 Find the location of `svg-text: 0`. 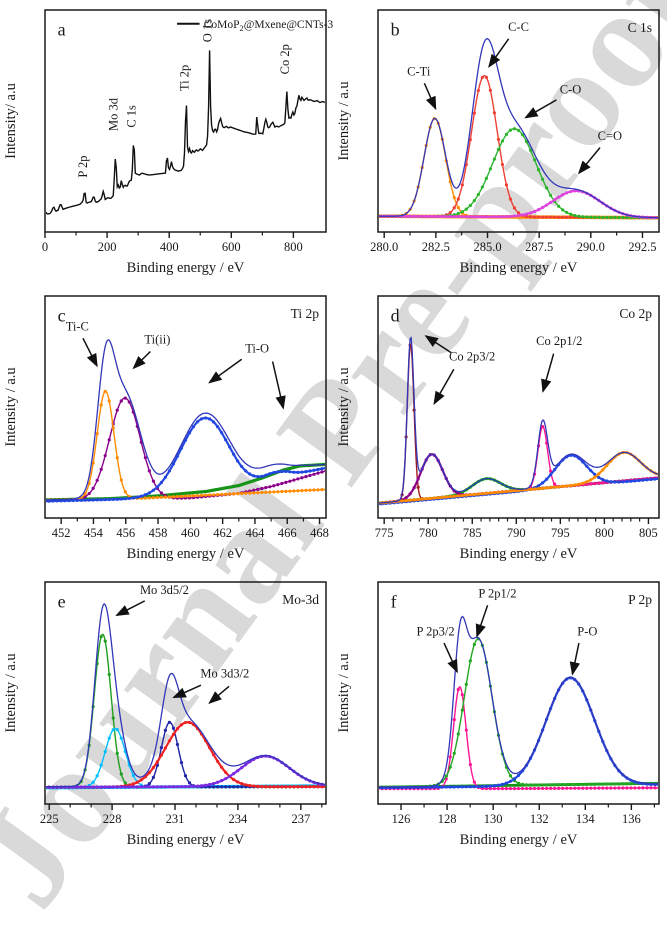

svg-text: 0 is located at coordinates (45, 247).